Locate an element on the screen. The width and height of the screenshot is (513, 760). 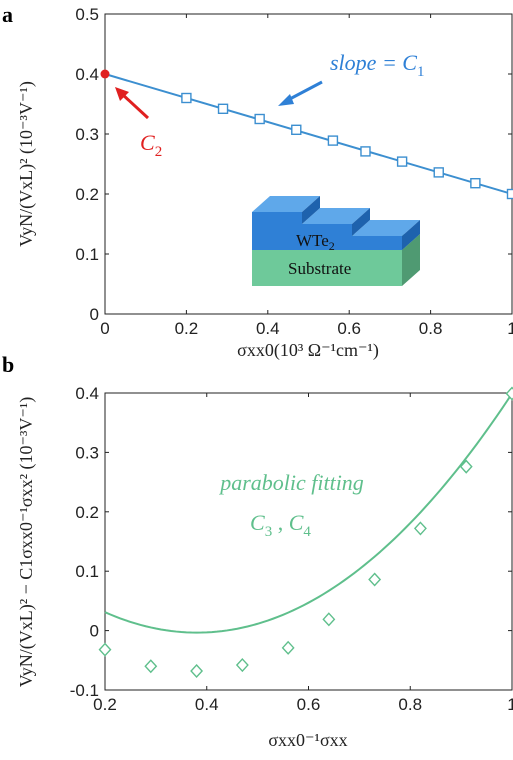
substrate-front-face is located at coordinates (327, 268).